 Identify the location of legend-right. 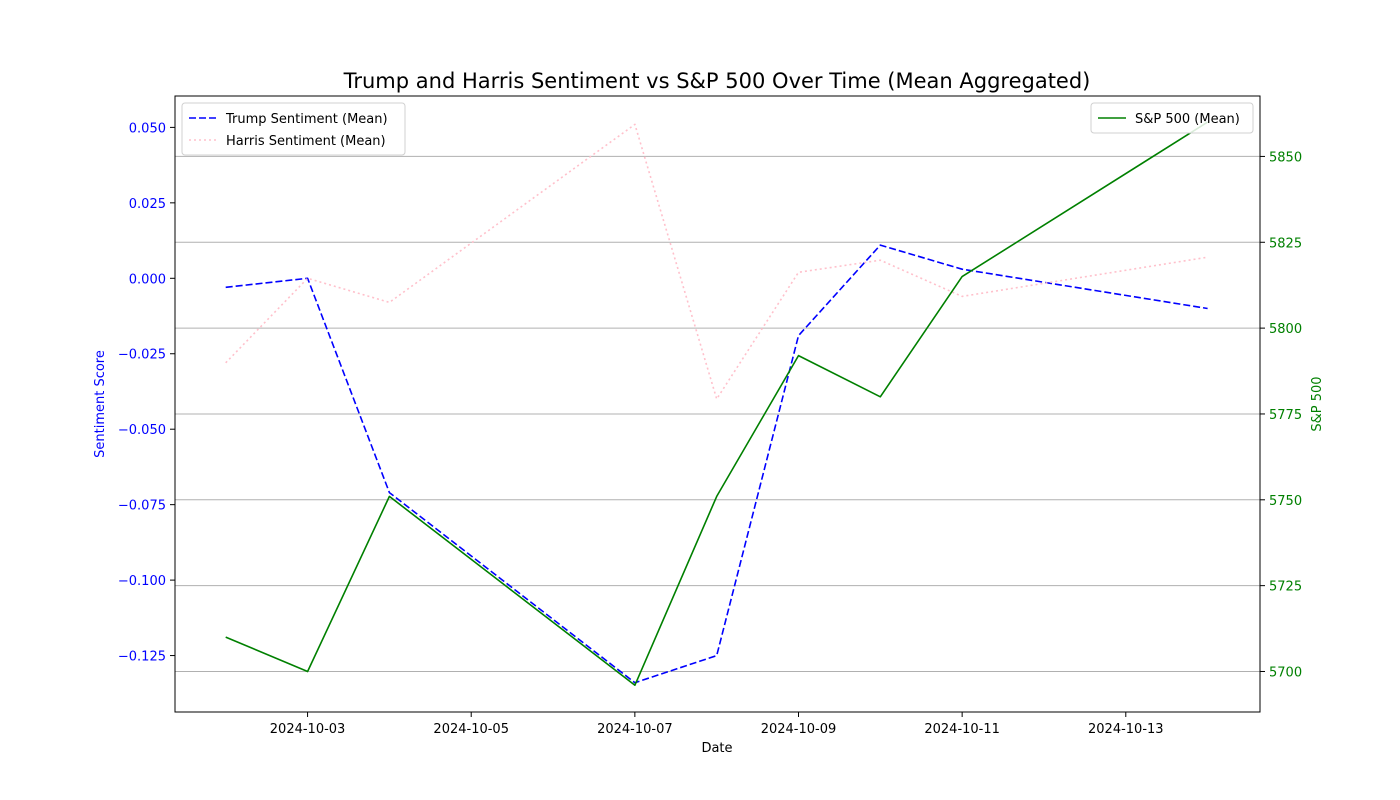
(1172, 118).